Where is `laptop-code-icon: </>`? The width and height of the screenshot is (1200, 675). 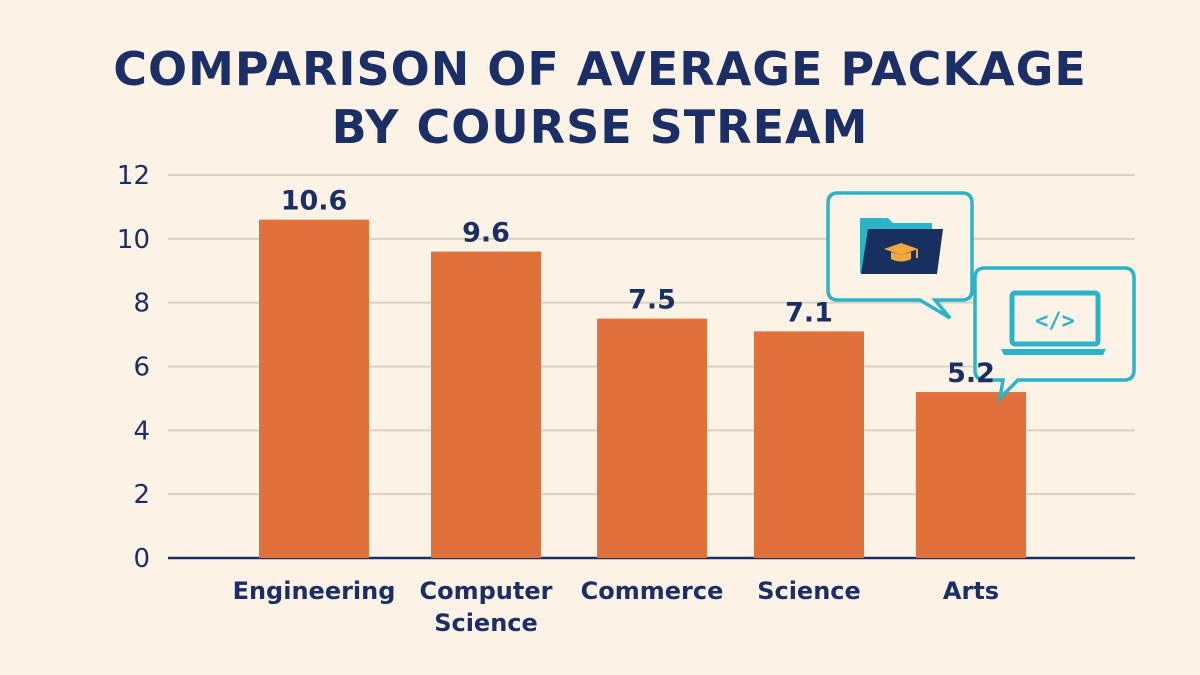
laptop-code-icon: </> is located at coordinates (1054, 335).